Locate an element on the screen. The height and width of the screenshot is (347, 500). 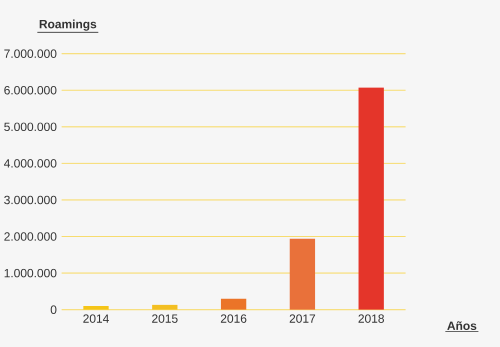
x-tick-label: 2017 is located at coordinates (303, 318).